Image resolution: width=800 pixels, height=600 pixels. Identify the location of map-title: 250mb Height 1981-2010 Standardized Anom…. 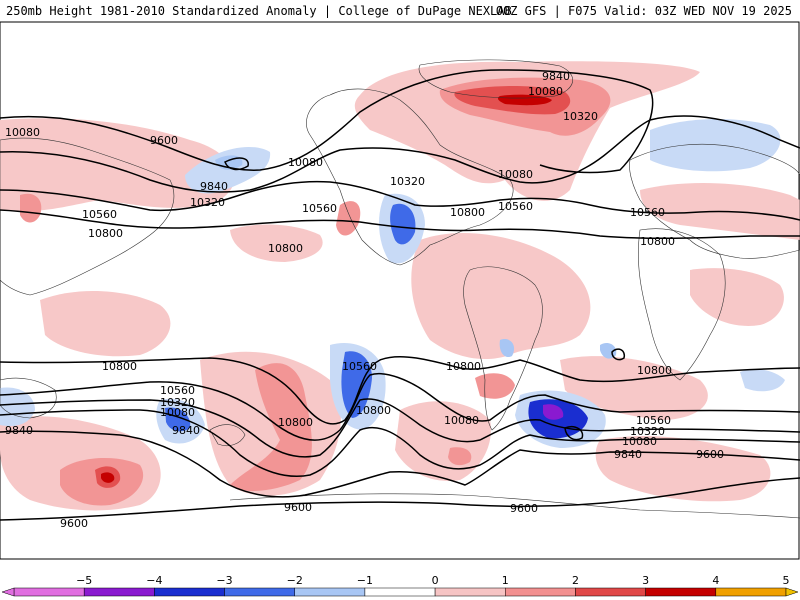
(259, 11).